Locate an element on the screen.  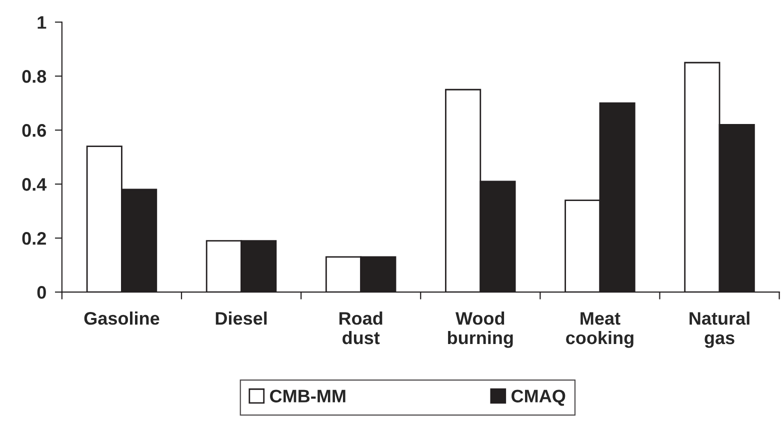
x-tick-label: Diesel is located at coordinates (241, 318).